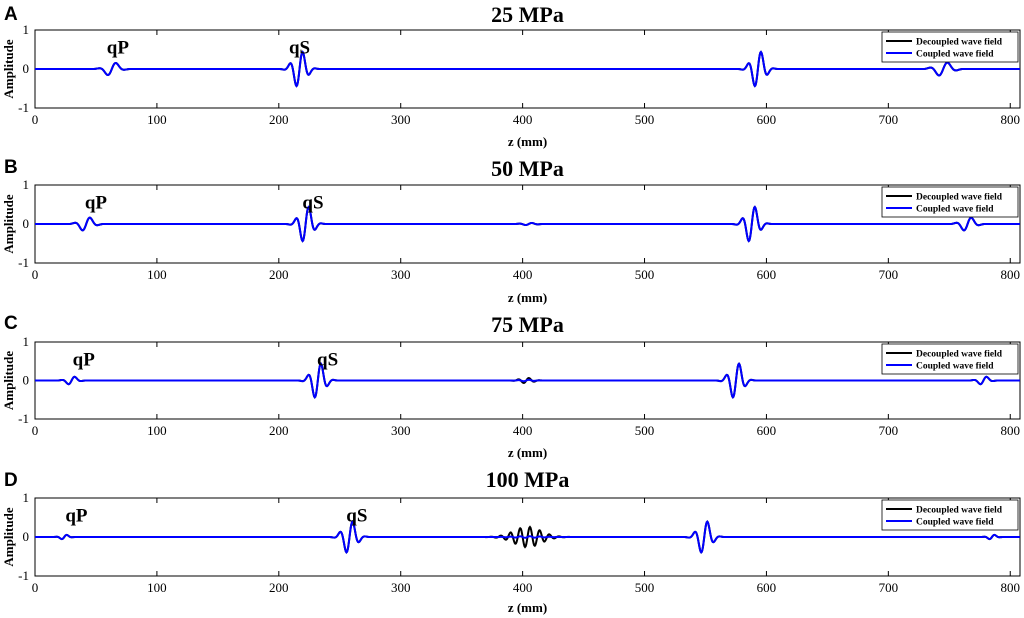  Describe the element at coordinates (528, 479) in the screenshot. I see `panel-title: 100 MPa` at that location.